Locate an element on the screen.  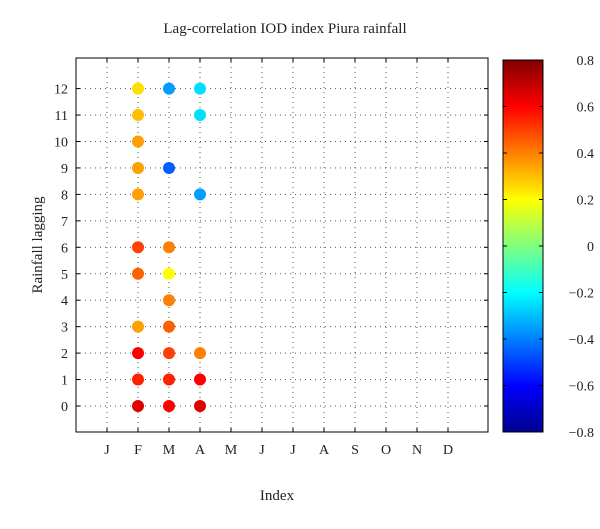
data-point is located at coordinates (200, 88).